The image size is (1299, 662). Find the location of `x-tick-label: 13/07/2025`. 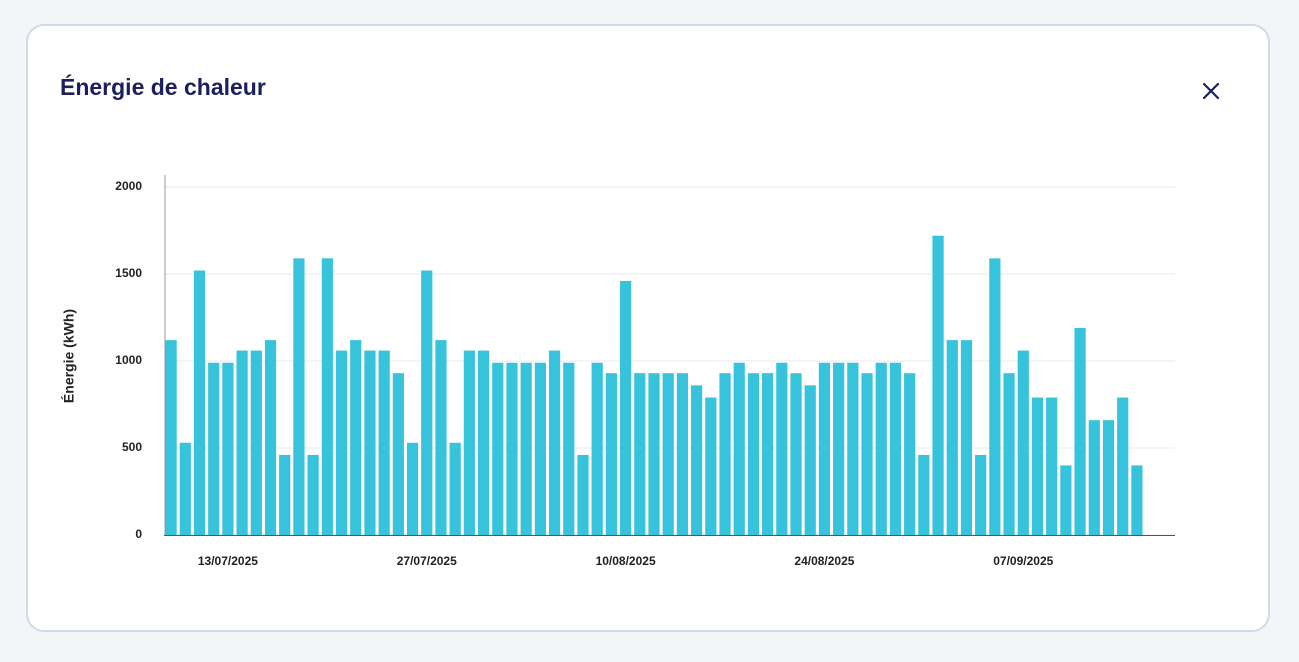

x-tick-label: 13/07/2025 is located at coordinates (228, 561).